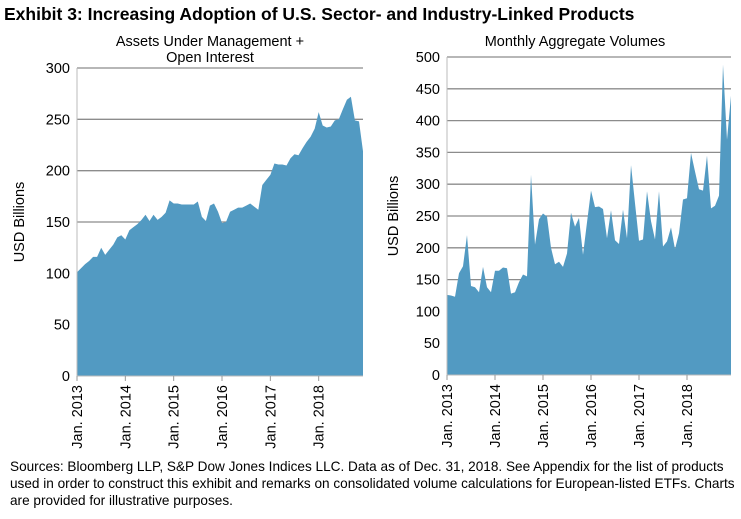  Describe the element at coordinates (428, 90) in the screenshot. I see `y-tick-label: 450` at that location.